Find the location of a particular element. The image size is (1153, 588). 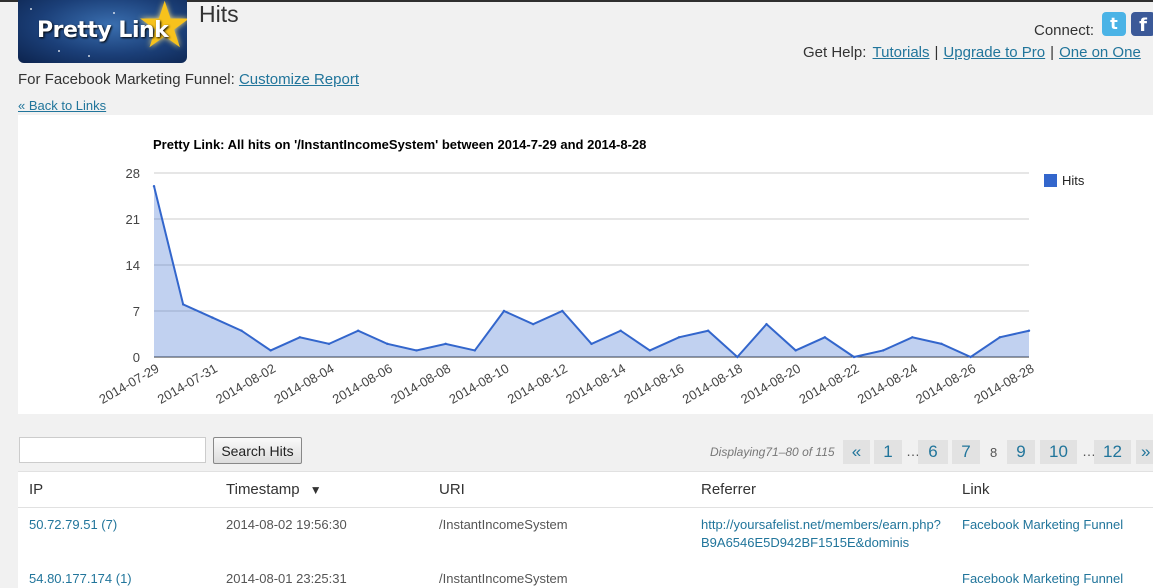

column-header-ip: IP is located at coordinates (36, 489).